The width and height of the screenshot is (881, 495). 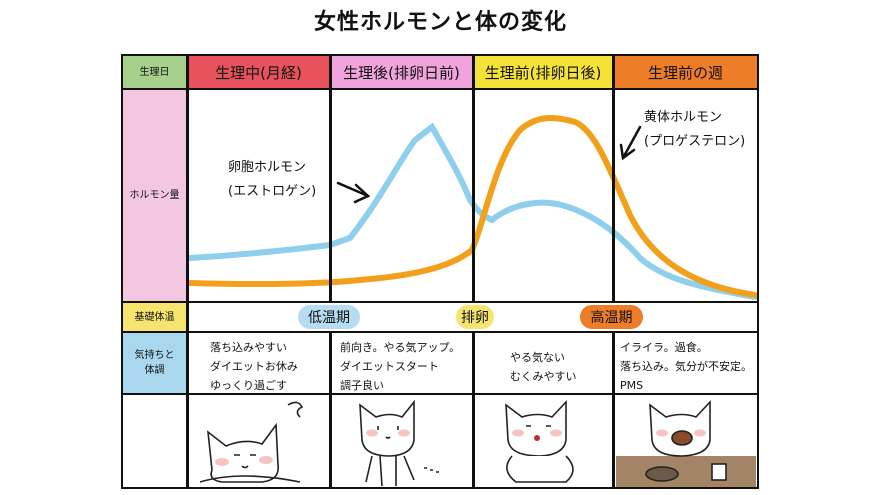 What do you see at coordinates (543, 376) in the screenshot?
I see `condition-text: むくみやすい` at bounding box center [543, 376].